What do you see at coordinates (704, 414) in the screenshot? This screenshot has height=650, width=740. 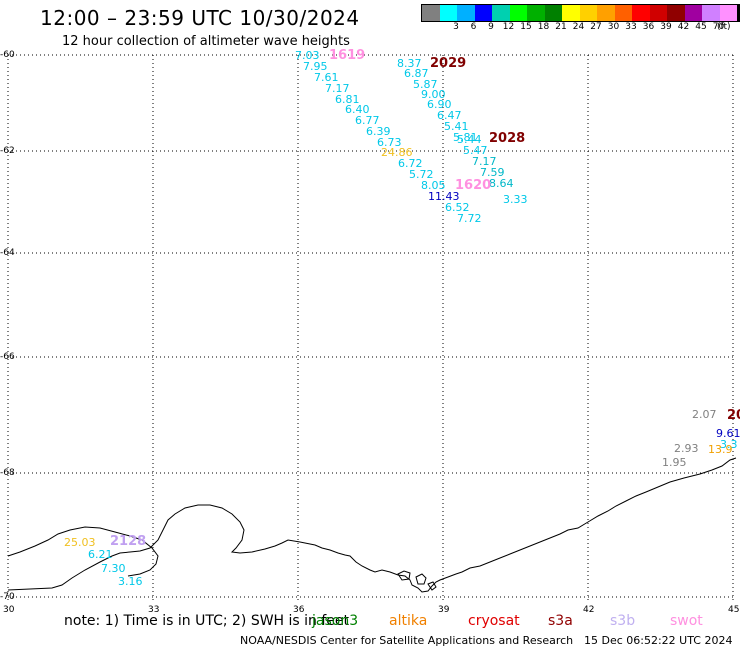 I see `wave-height-label: 2.07` at bounding box center [704, 414].